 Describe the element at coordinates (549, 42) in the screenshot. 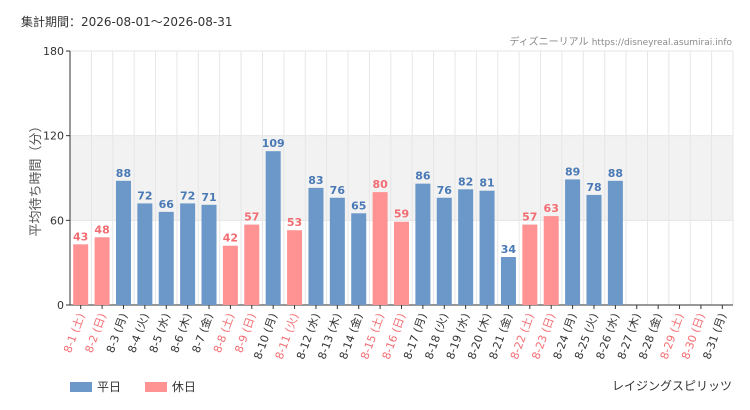

I see `source-name: ディズニーリアル` at that location.